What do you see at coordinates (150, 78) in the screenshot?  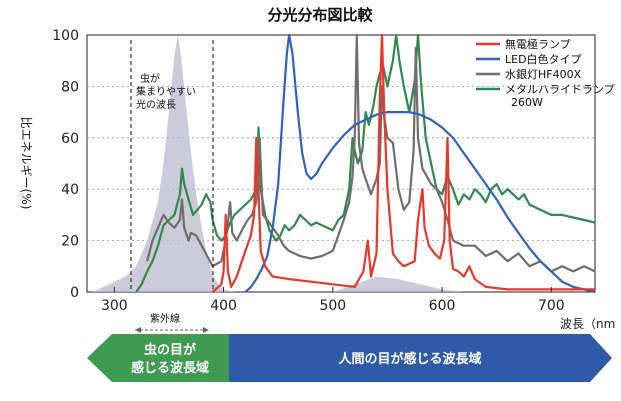 I see `peak-note-line-1: 虫が` at bounding box center [150, 78].